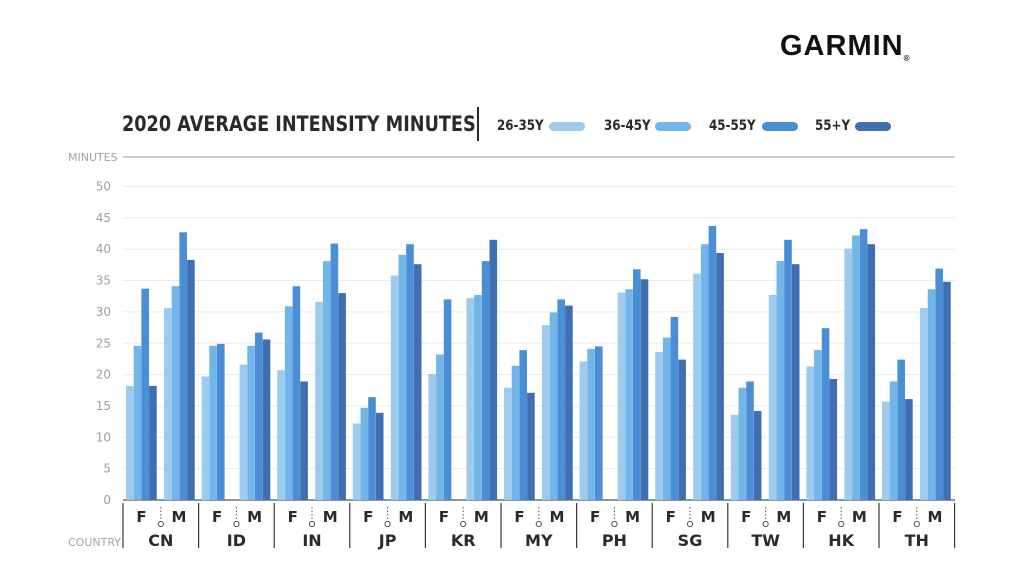 The image size is (1024, 576). I want to click on y-tick-label: 35, so click(103, 281).